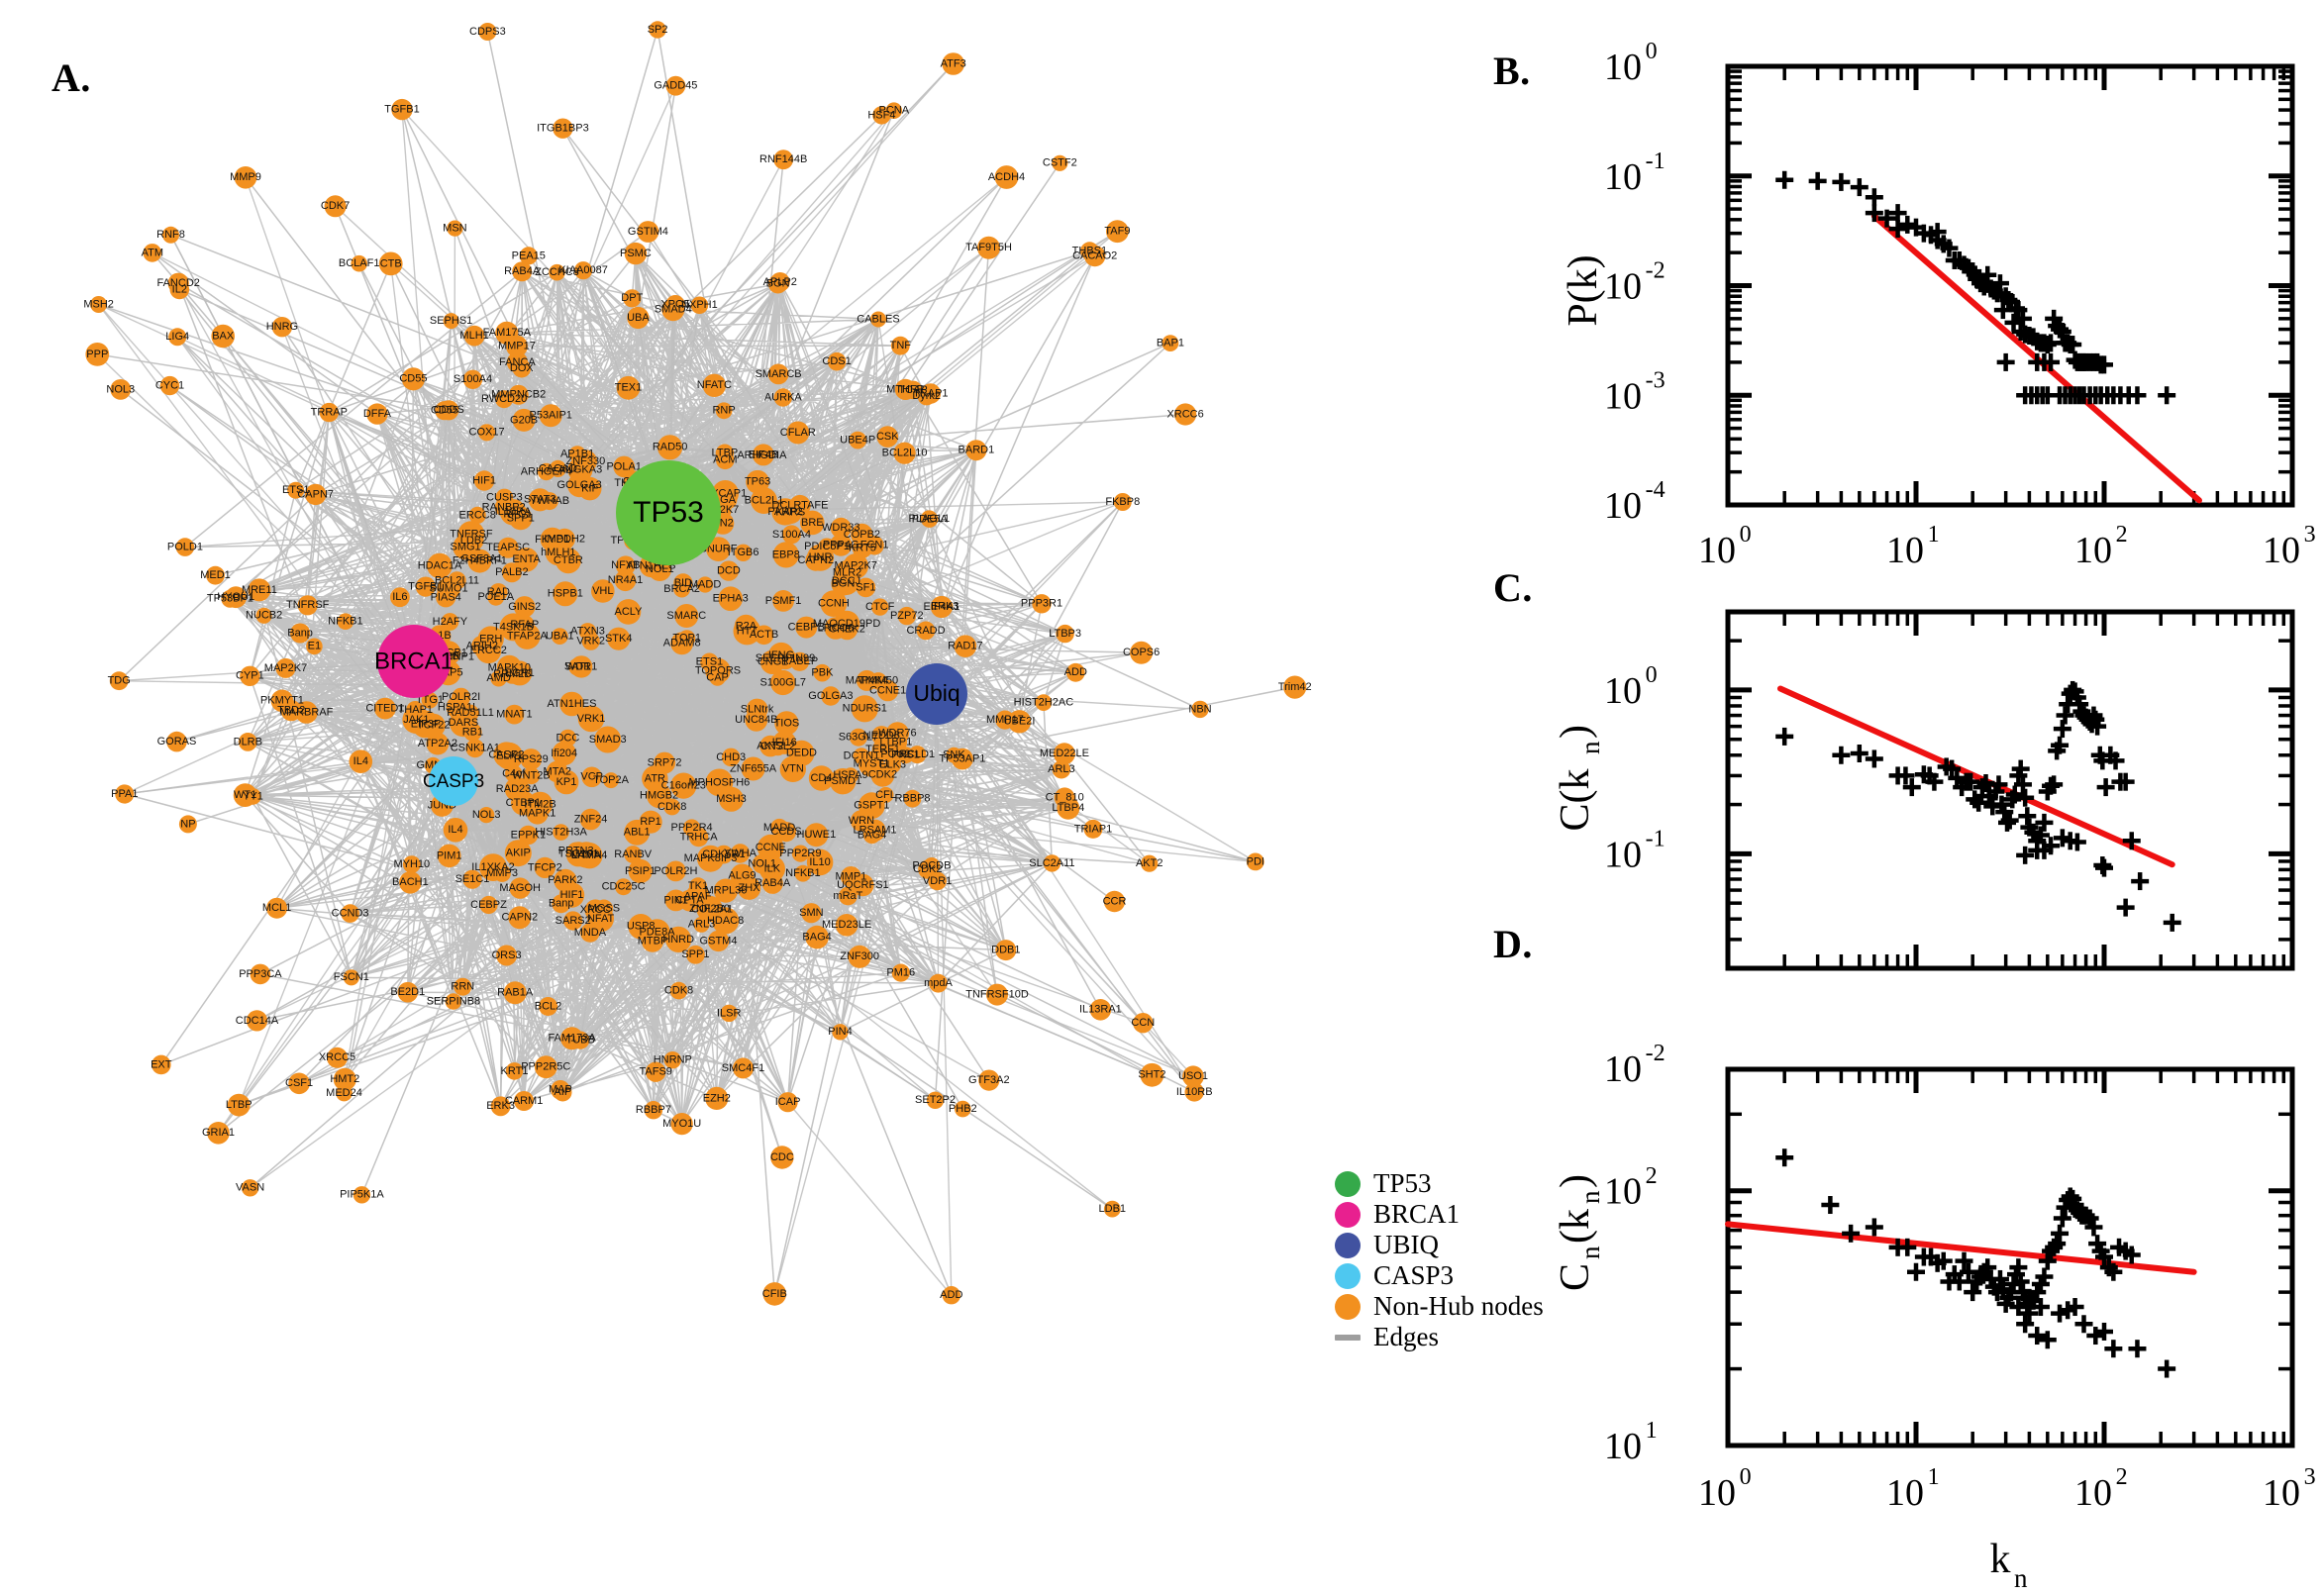  I want to click on hub-node-tp53, so click(668, 512).